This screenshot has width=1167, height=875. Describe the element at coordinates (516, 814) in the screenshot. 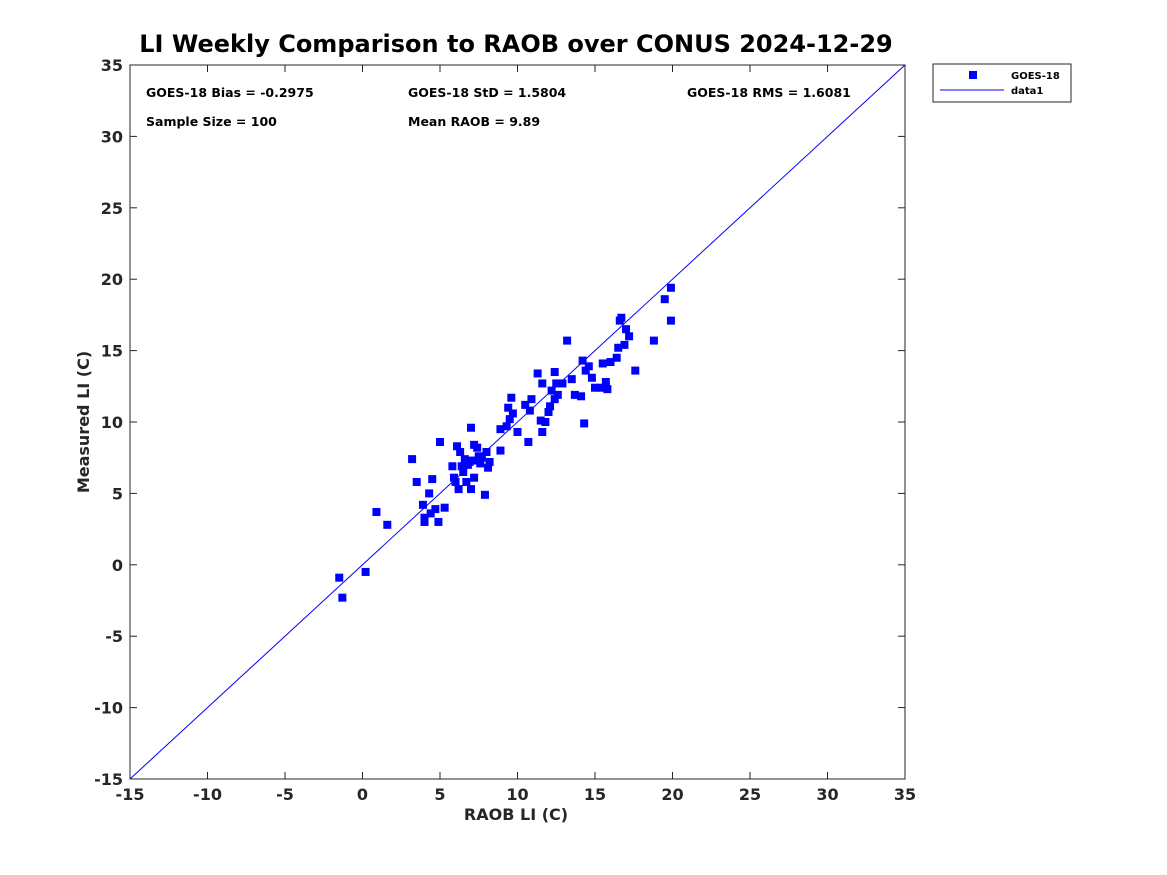

I see `x-axis-label: RAOB LI (C)` at that location.